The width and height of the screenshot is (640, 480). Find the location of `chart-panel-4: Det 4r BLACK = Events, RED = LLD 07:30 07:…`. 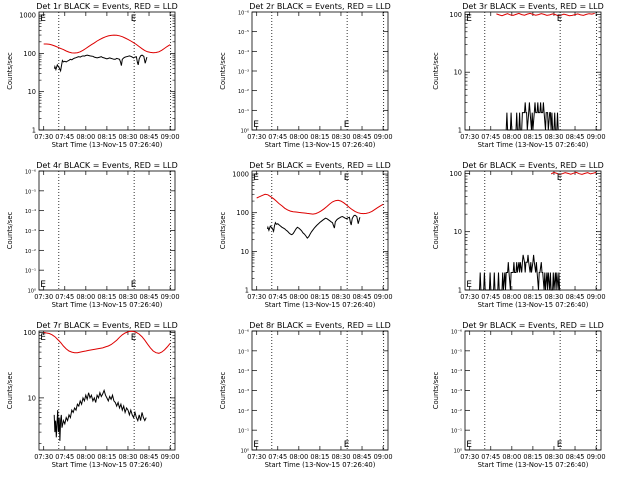

chart-panel-4: Det 4r BLACK = Events, RED = LLD 07:30 07:… is located at coordinates (93, 235).